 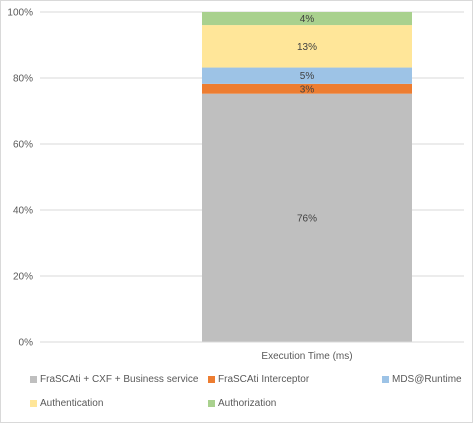 What do you see at coordinates (264, 379) in the screenshot?
I see `legend-label: FraSCAti Interceptor` at bounding box center [264, 379].